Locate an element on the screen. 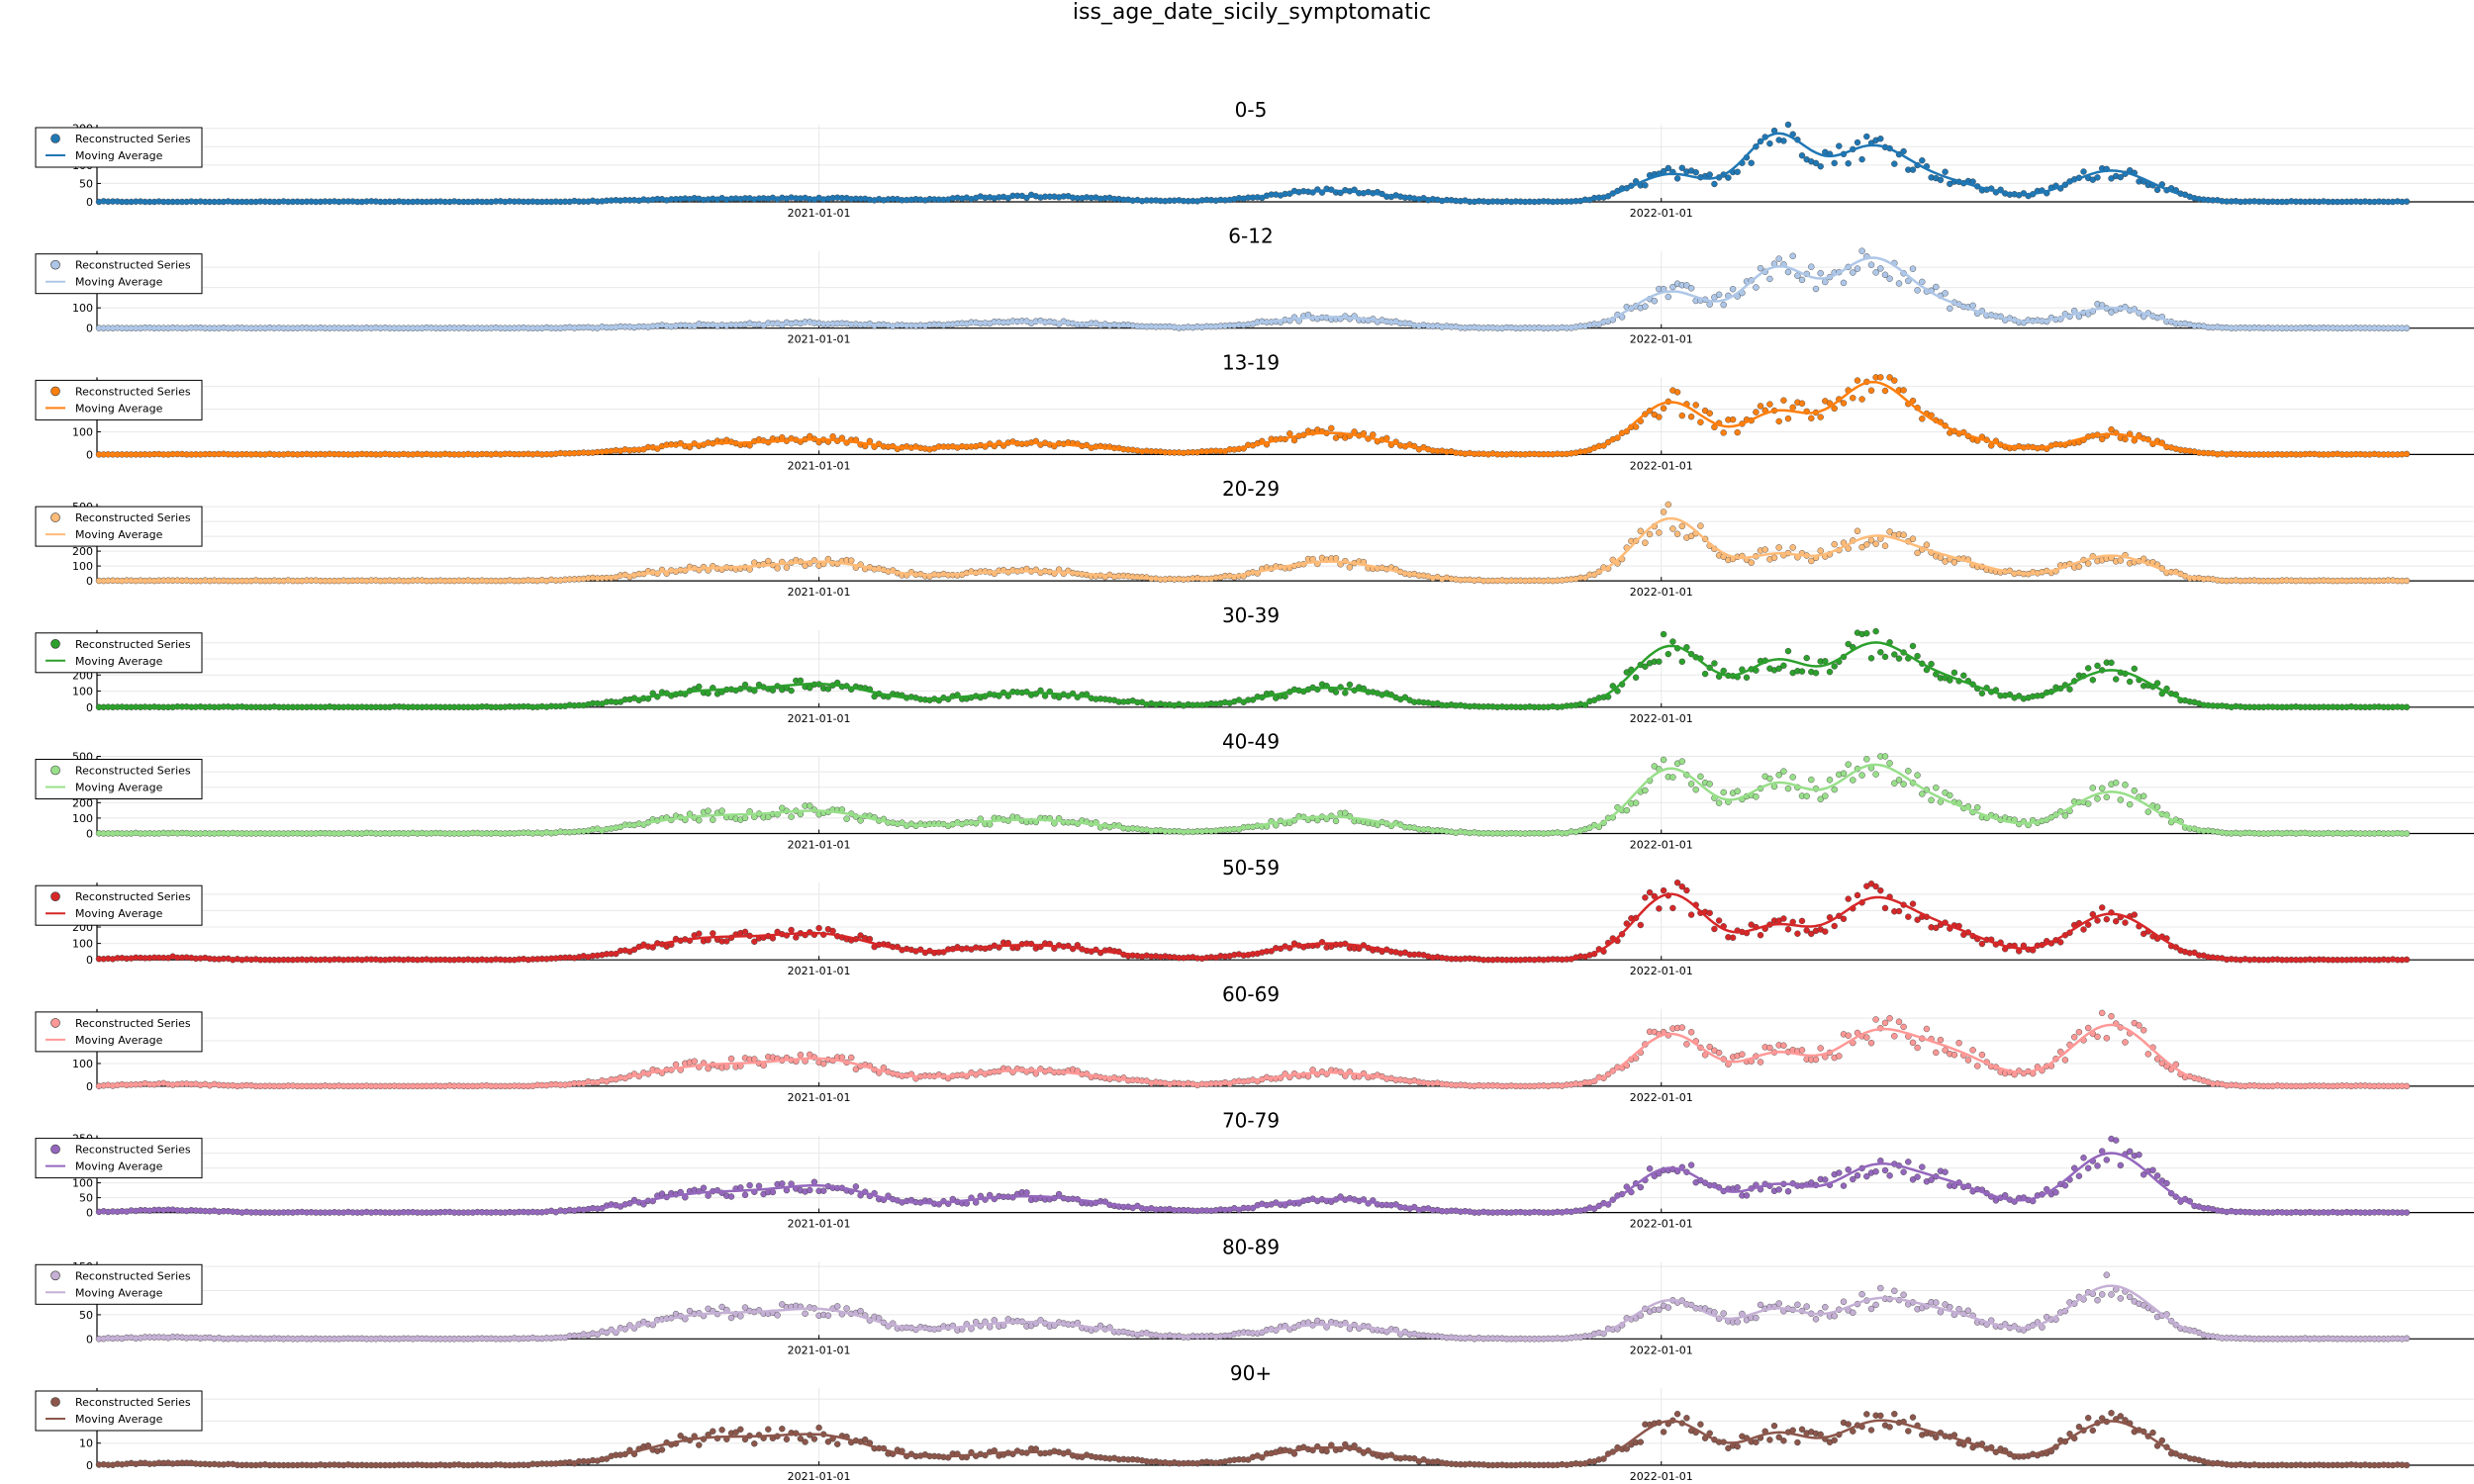 The width and height of the screenshot is (2474, 1484). y-tick-label: 50 is located at coordinates (86, 183).